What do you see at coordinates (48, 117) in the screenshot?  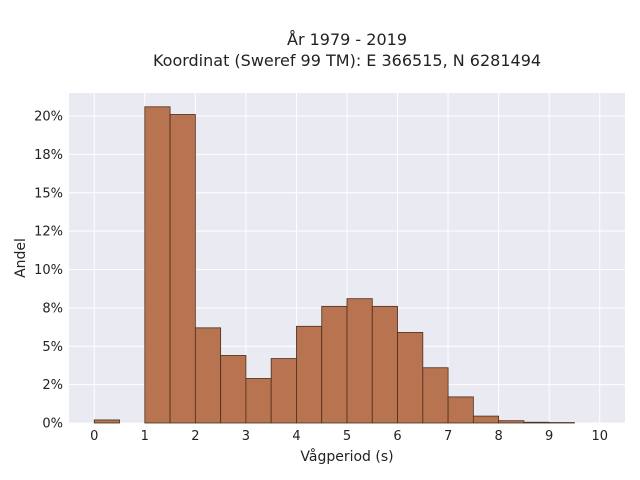 I see `y-tick-label: 20%` at bounding box center [48, 117].